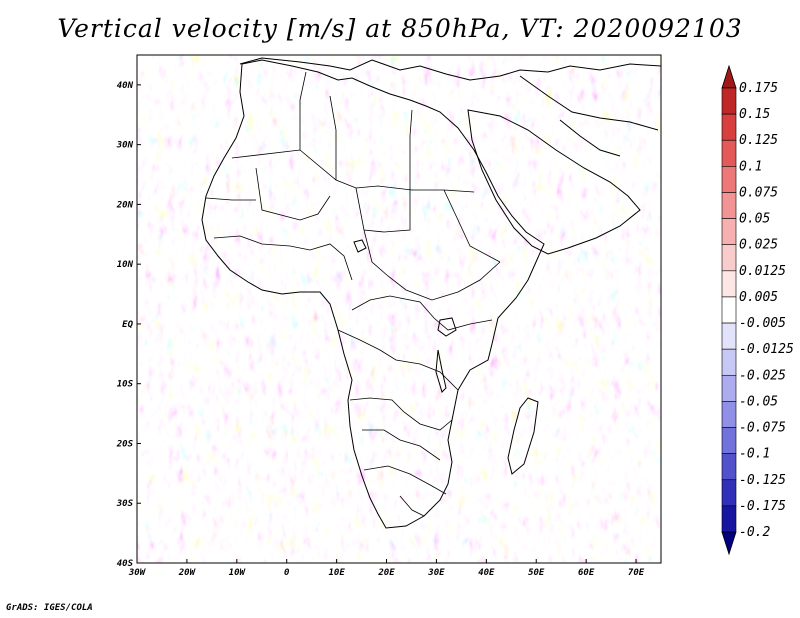 Image resolution: width=800 pixels, height=618 pixels. What do you see at coordinates (125, 146) in the screenshot?
I see `lat-tick-label: 30N` at bounding box center [125, 146].